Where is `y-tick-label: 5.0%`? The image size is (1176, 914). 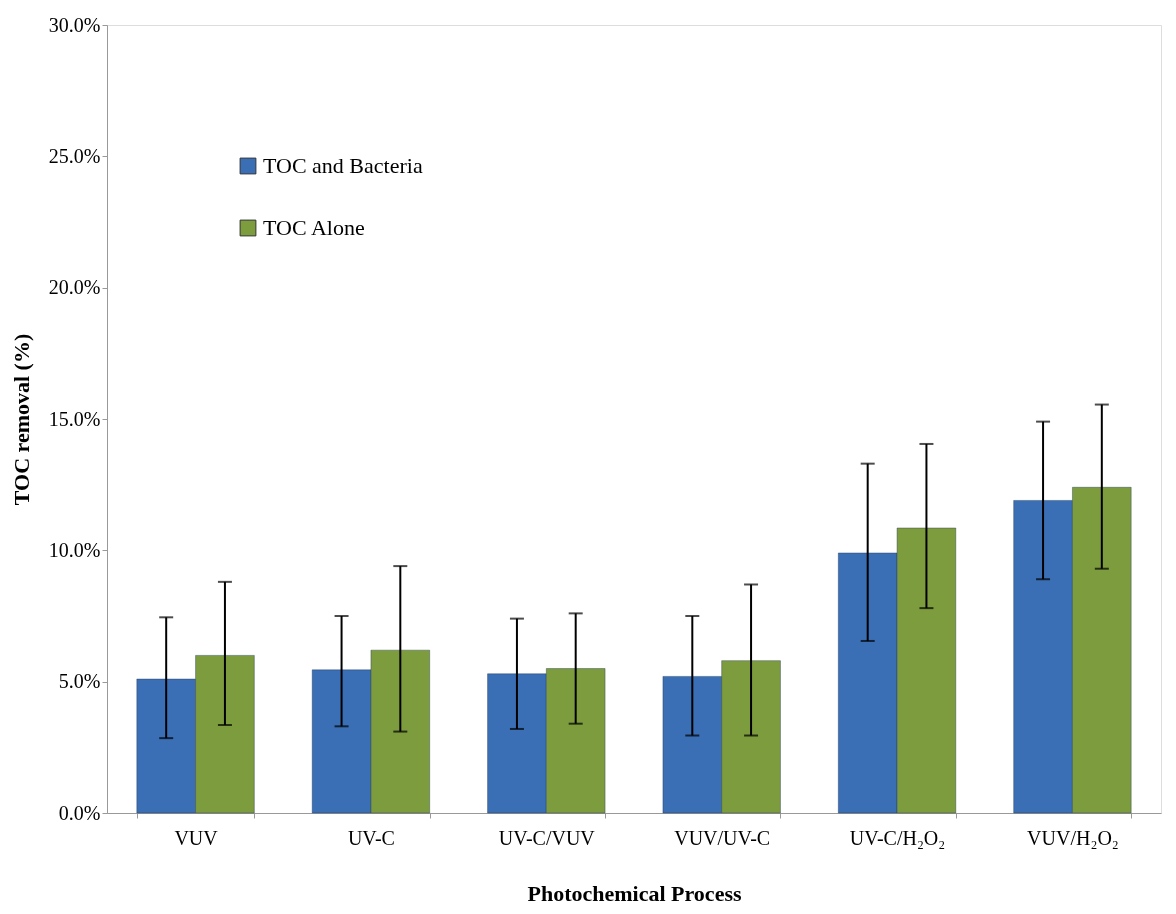 y-tick-label: 5.0% is located at coordinates (79, 681).